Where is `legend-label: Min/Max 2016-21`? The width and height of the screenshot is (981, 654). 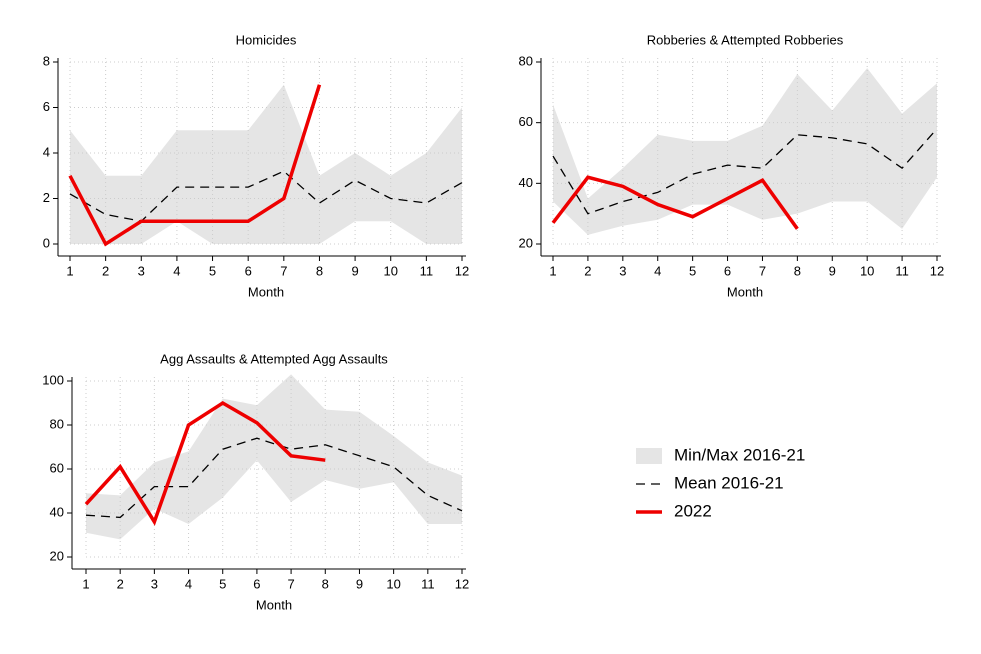
legend-label: Min/Max 2016-21 is located at coordinates (739, 454).